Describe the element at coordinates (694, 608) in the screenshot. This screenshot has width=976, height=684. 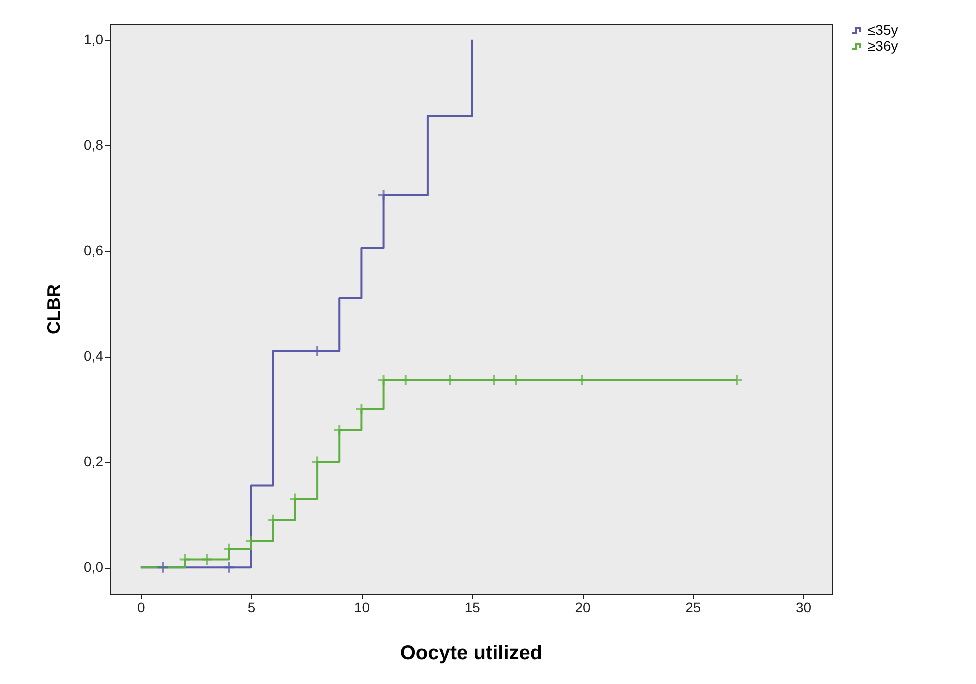
I see `x-tick-label: 25` at that location.